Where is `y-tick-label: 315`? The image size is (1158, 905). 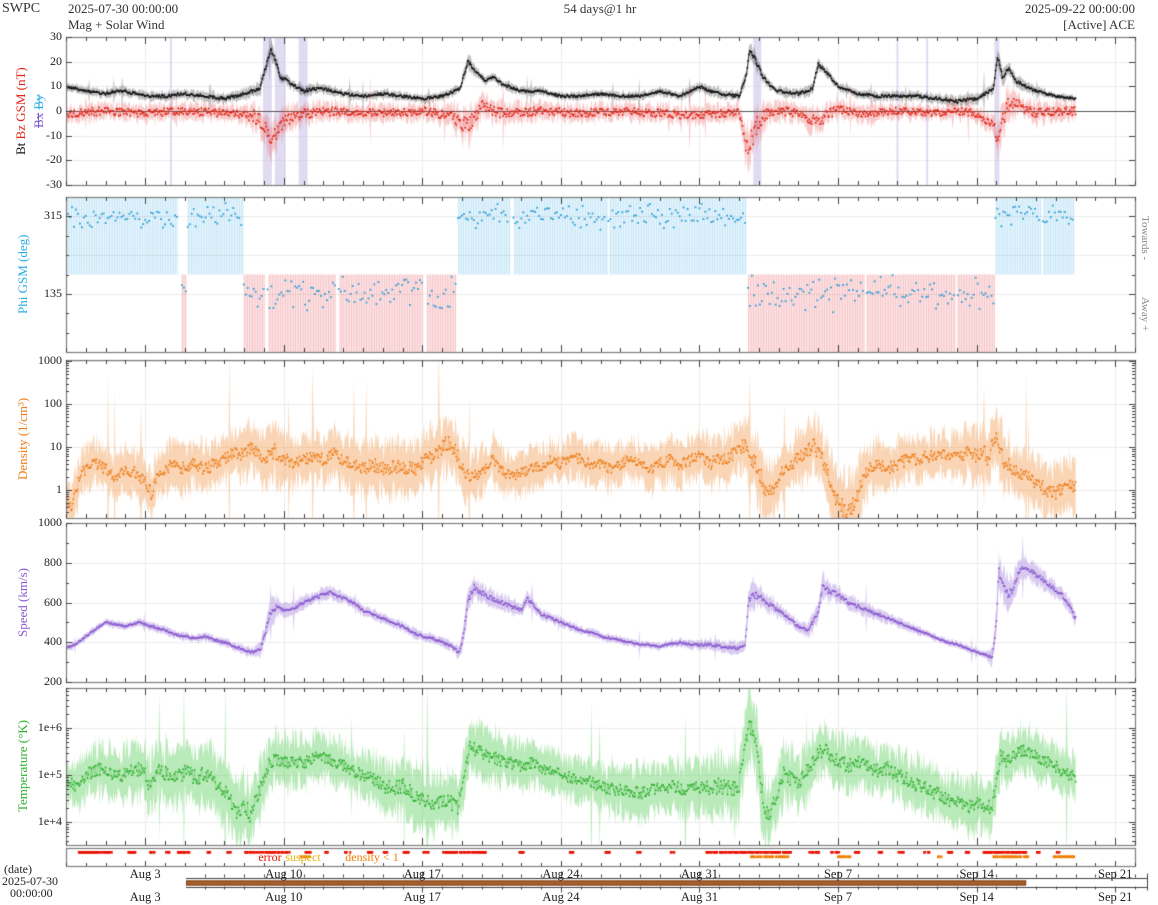 y-tick-label: 315 is located at coordinates (53, 215).